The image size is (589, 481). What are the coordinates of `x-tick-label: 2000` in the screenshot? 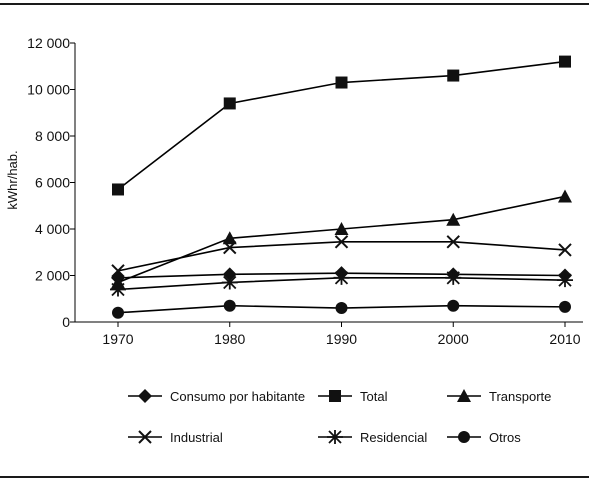 It's located at (453, 339).